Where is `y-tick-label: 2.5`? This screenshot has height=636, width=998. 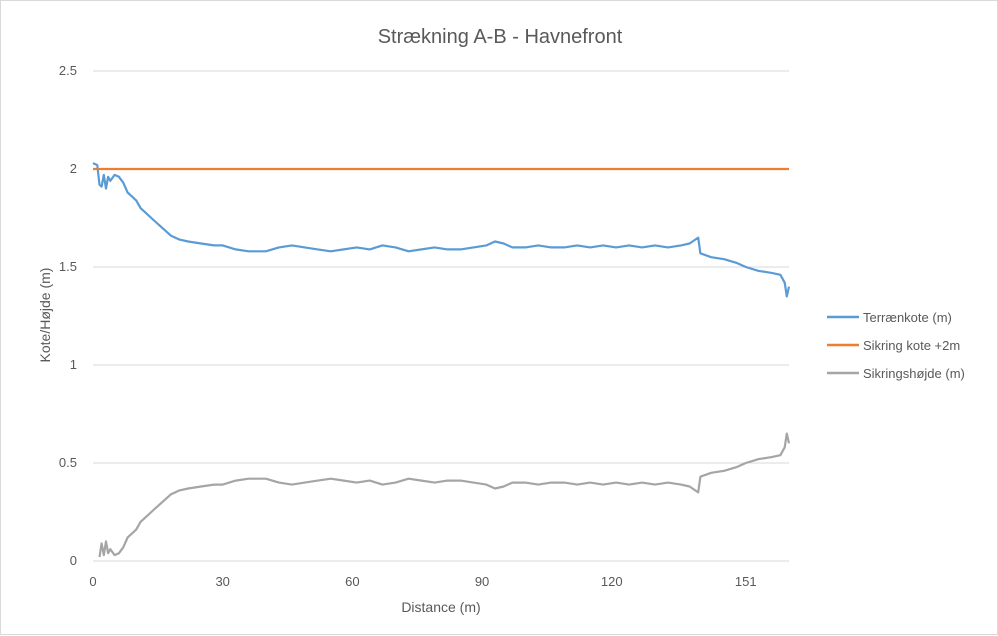
y-tick-label: 2.5 is located at coordinates (68, 70).